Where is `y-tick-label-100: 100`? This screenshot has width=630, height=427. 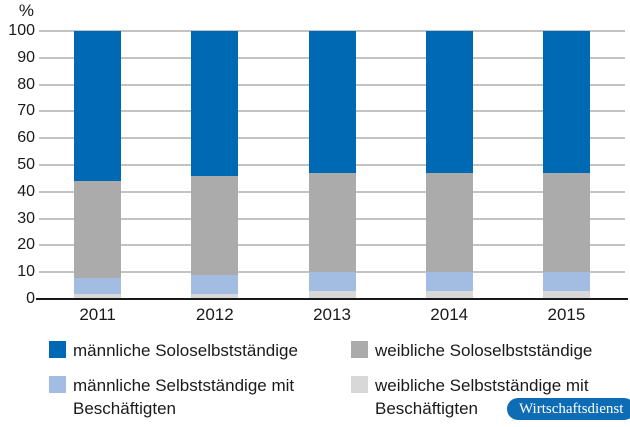 y-tick-label-100: 100 is located at coordinates (21, 30).